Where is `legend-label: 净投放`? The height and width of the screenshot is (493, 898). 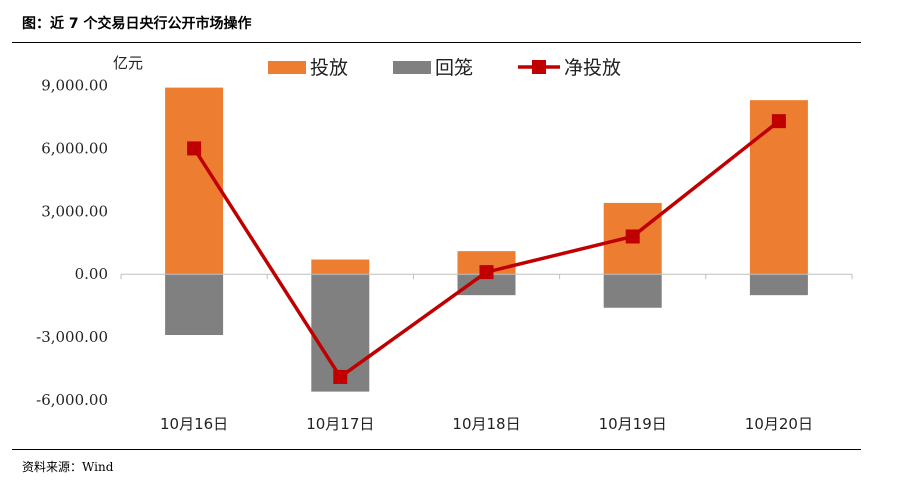 legend-label: 净投放 is located at coordinates (592, 68).